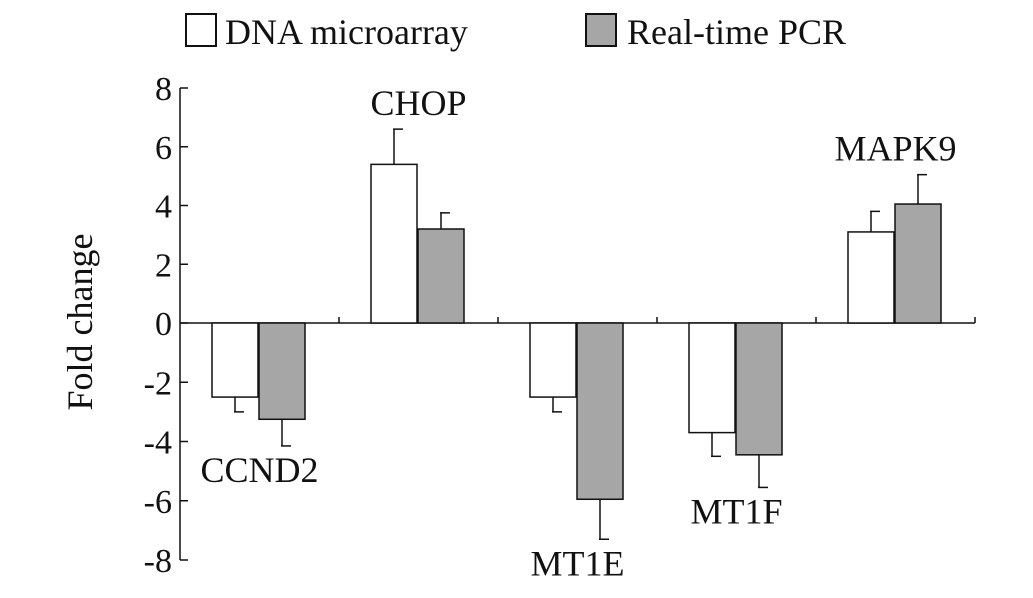 The width and height of the screenshot is (1033, 598). What do you see at coordinates (418, 103) in the screenshot?
I see `category-label-chop: CHOP` at bounding box center [418, 103].